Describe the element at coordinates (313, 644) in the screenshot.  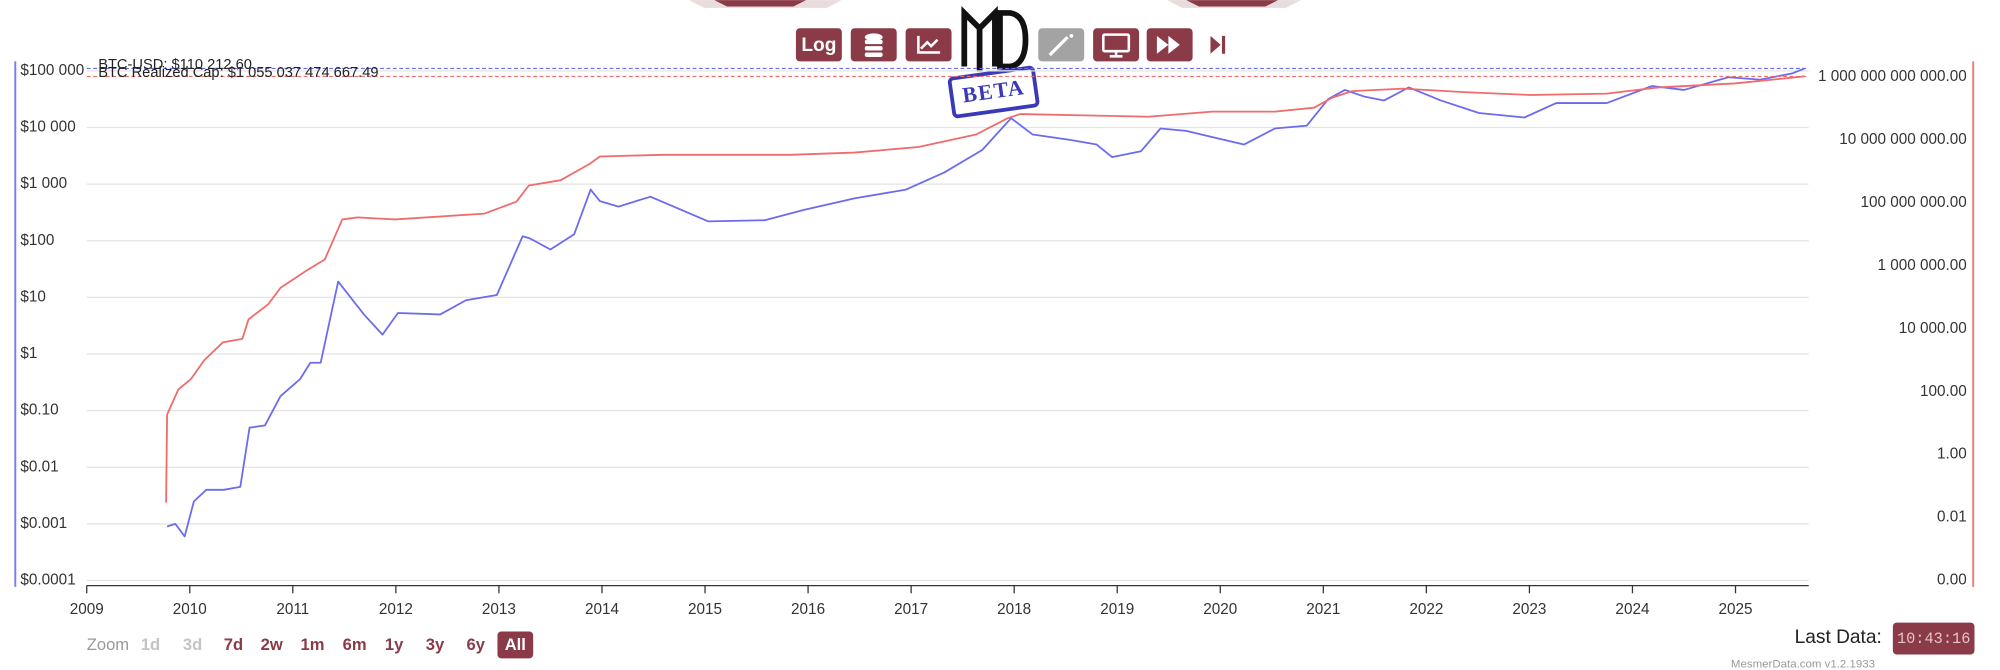
I see `zoom-button: 1m` at that location.